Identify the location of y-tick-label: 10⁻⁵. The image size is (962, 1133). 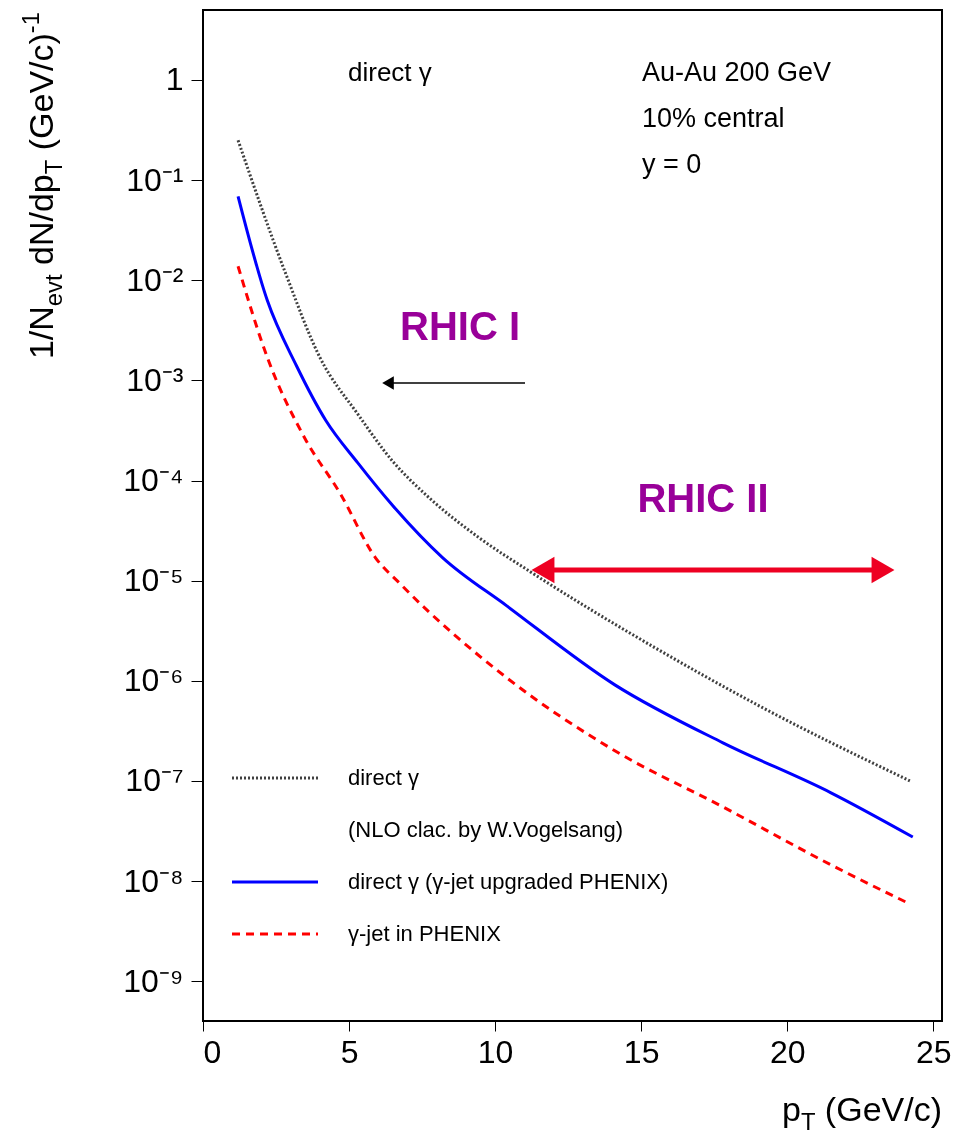
(153, 580).